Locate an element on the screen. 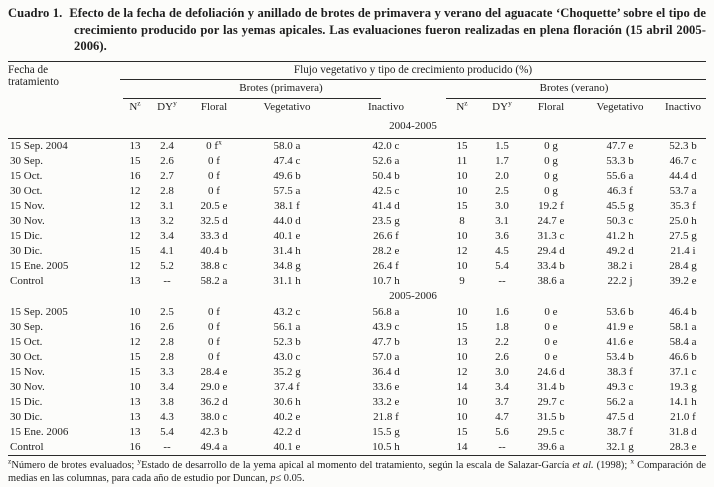 Image resolution: width=714 pixels, height=487 pixels. cell-vegetativo-primavera: 40.1 e is located at coordinates (287, 235).